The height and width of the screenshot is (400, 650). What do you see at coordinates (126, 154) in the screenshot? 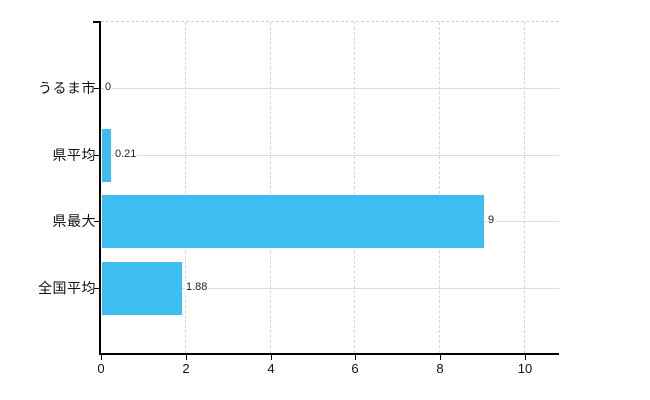
I see `value-label: 0.21` at bounding box center [126, 154].